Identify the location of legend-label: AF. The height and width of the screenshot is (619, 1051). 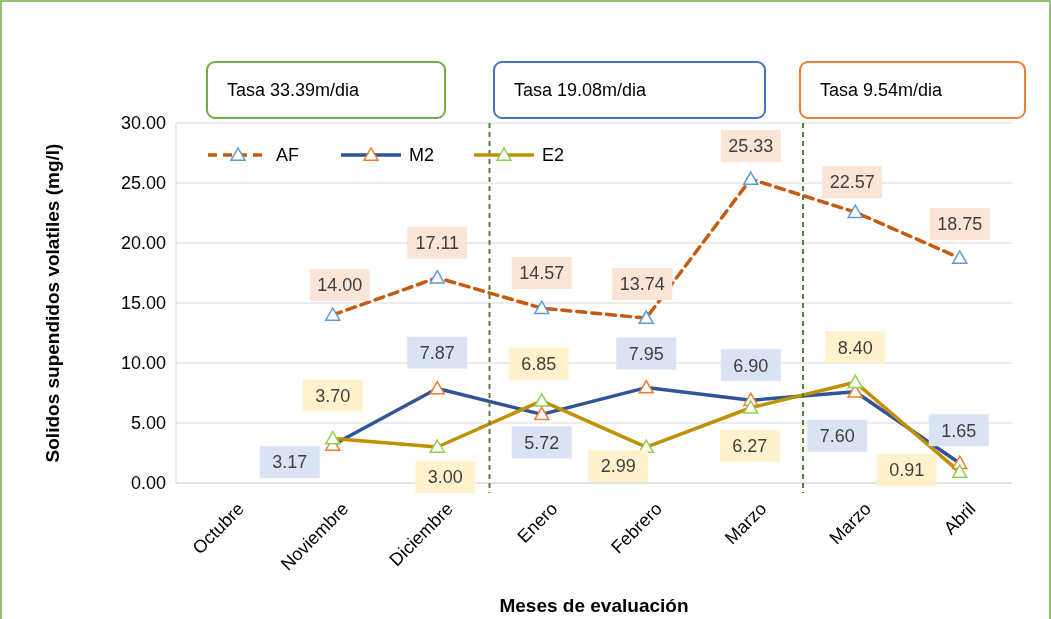
(288, 155).